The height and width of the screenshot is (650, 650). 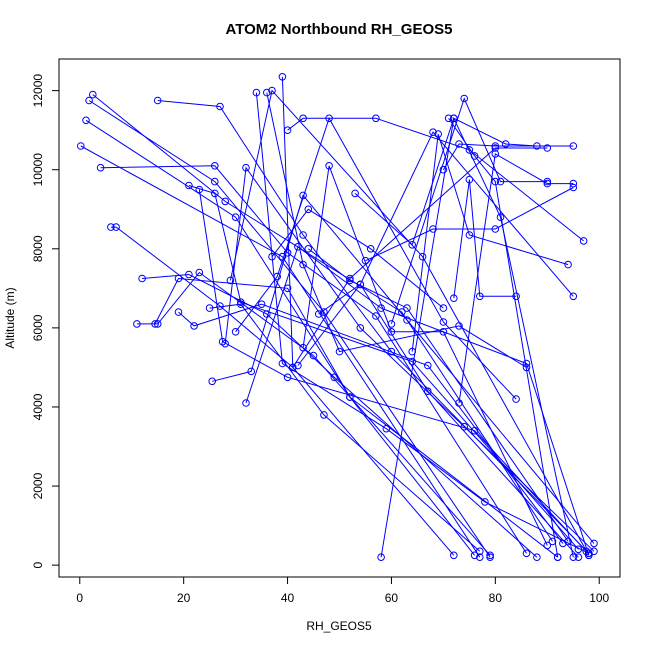 I want to click on x-tick-label: 20, so click(x=184, y=598).